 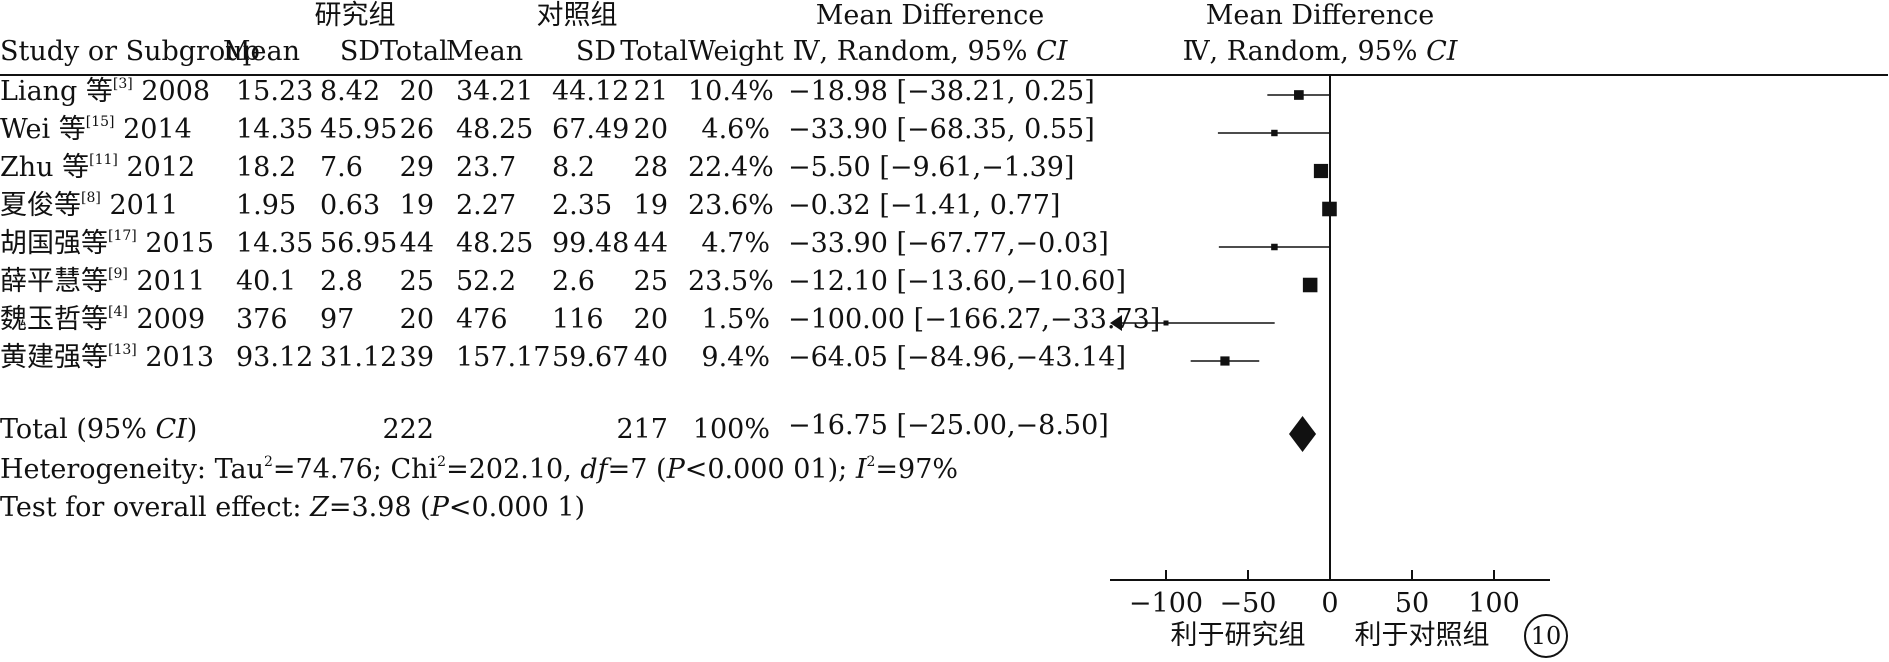 I want to click on study-name: 薛平慧等[9] 2011, so click(x=103, y=281).